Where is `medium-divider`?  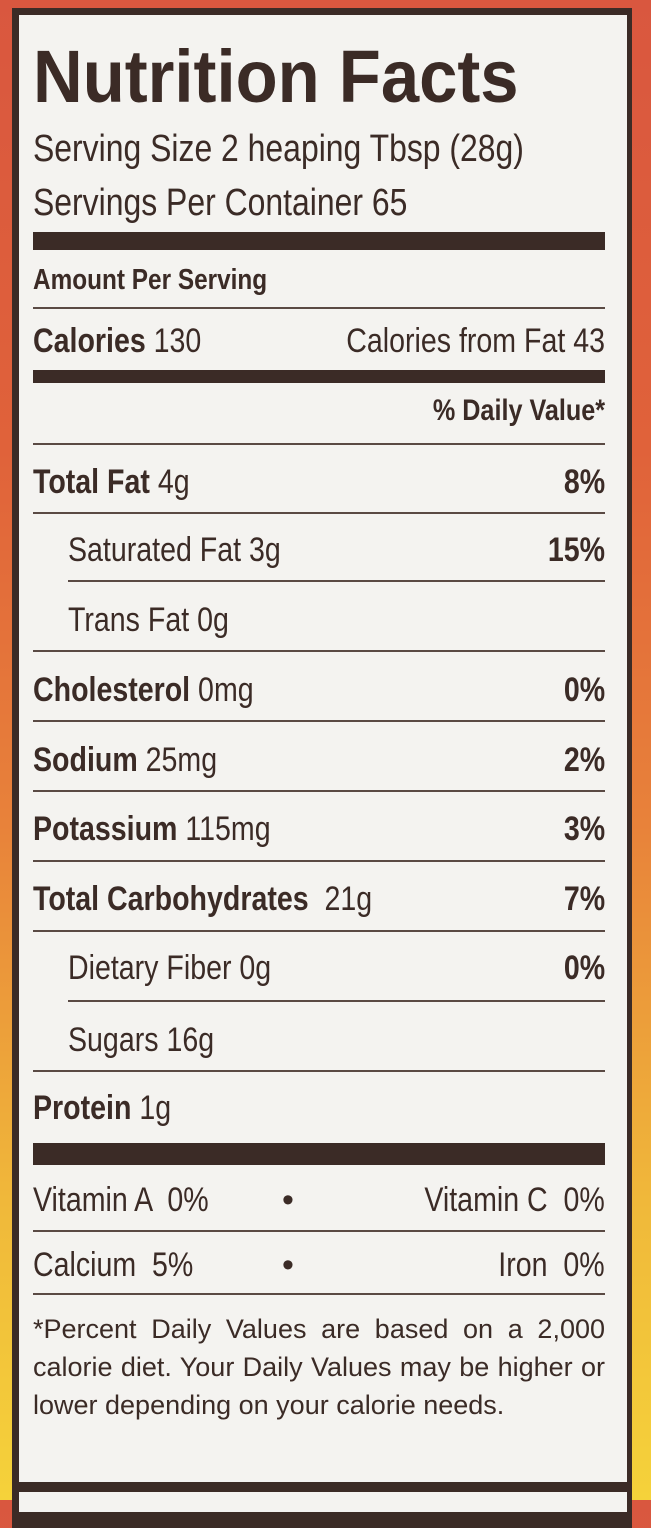 medium-divider is located at coordinates (319, 376).